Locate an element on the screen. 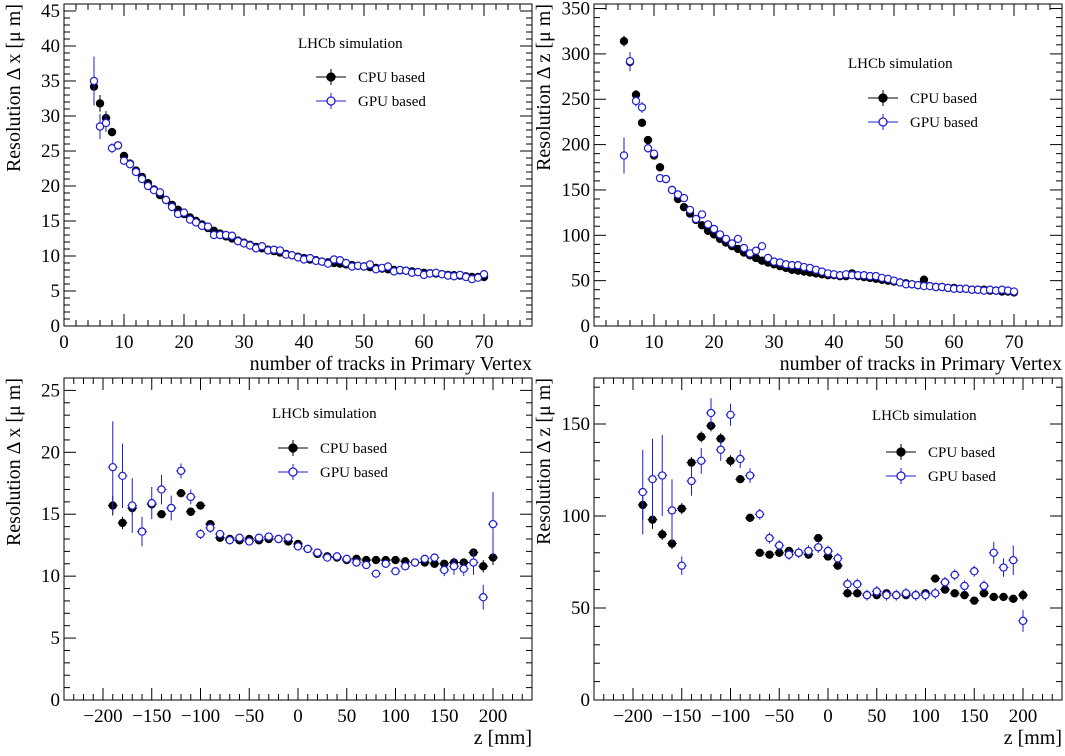 This screenshot has width=1065, height=756. x-tick-label: −100 is located at coordinates (730, 716).